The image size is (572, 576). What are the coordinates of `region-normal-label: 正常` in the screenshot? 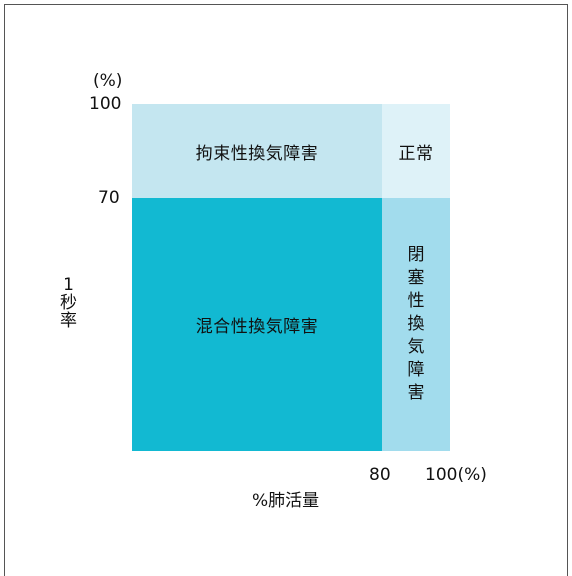 It's located at (416, 153).